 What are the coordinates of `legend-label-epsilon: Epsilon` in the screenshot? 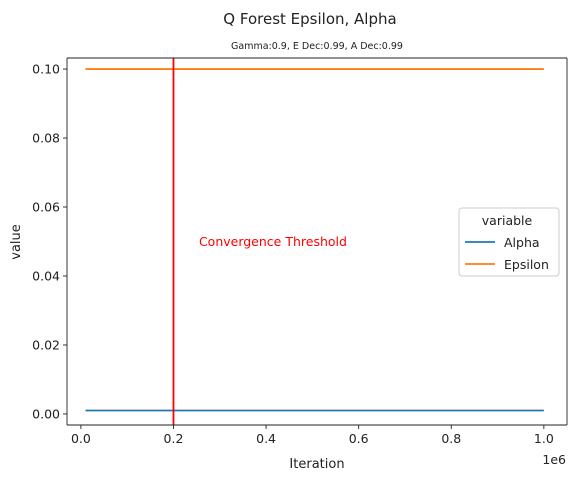 It's located at (526, 264).